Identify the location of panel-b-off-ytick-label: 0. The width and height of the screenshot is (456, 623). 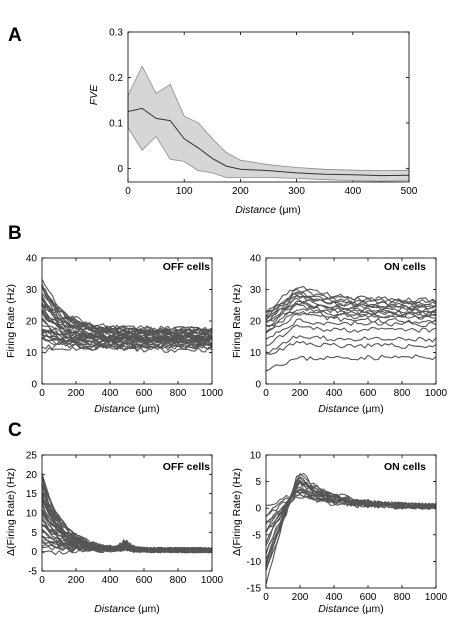
(34, 385).